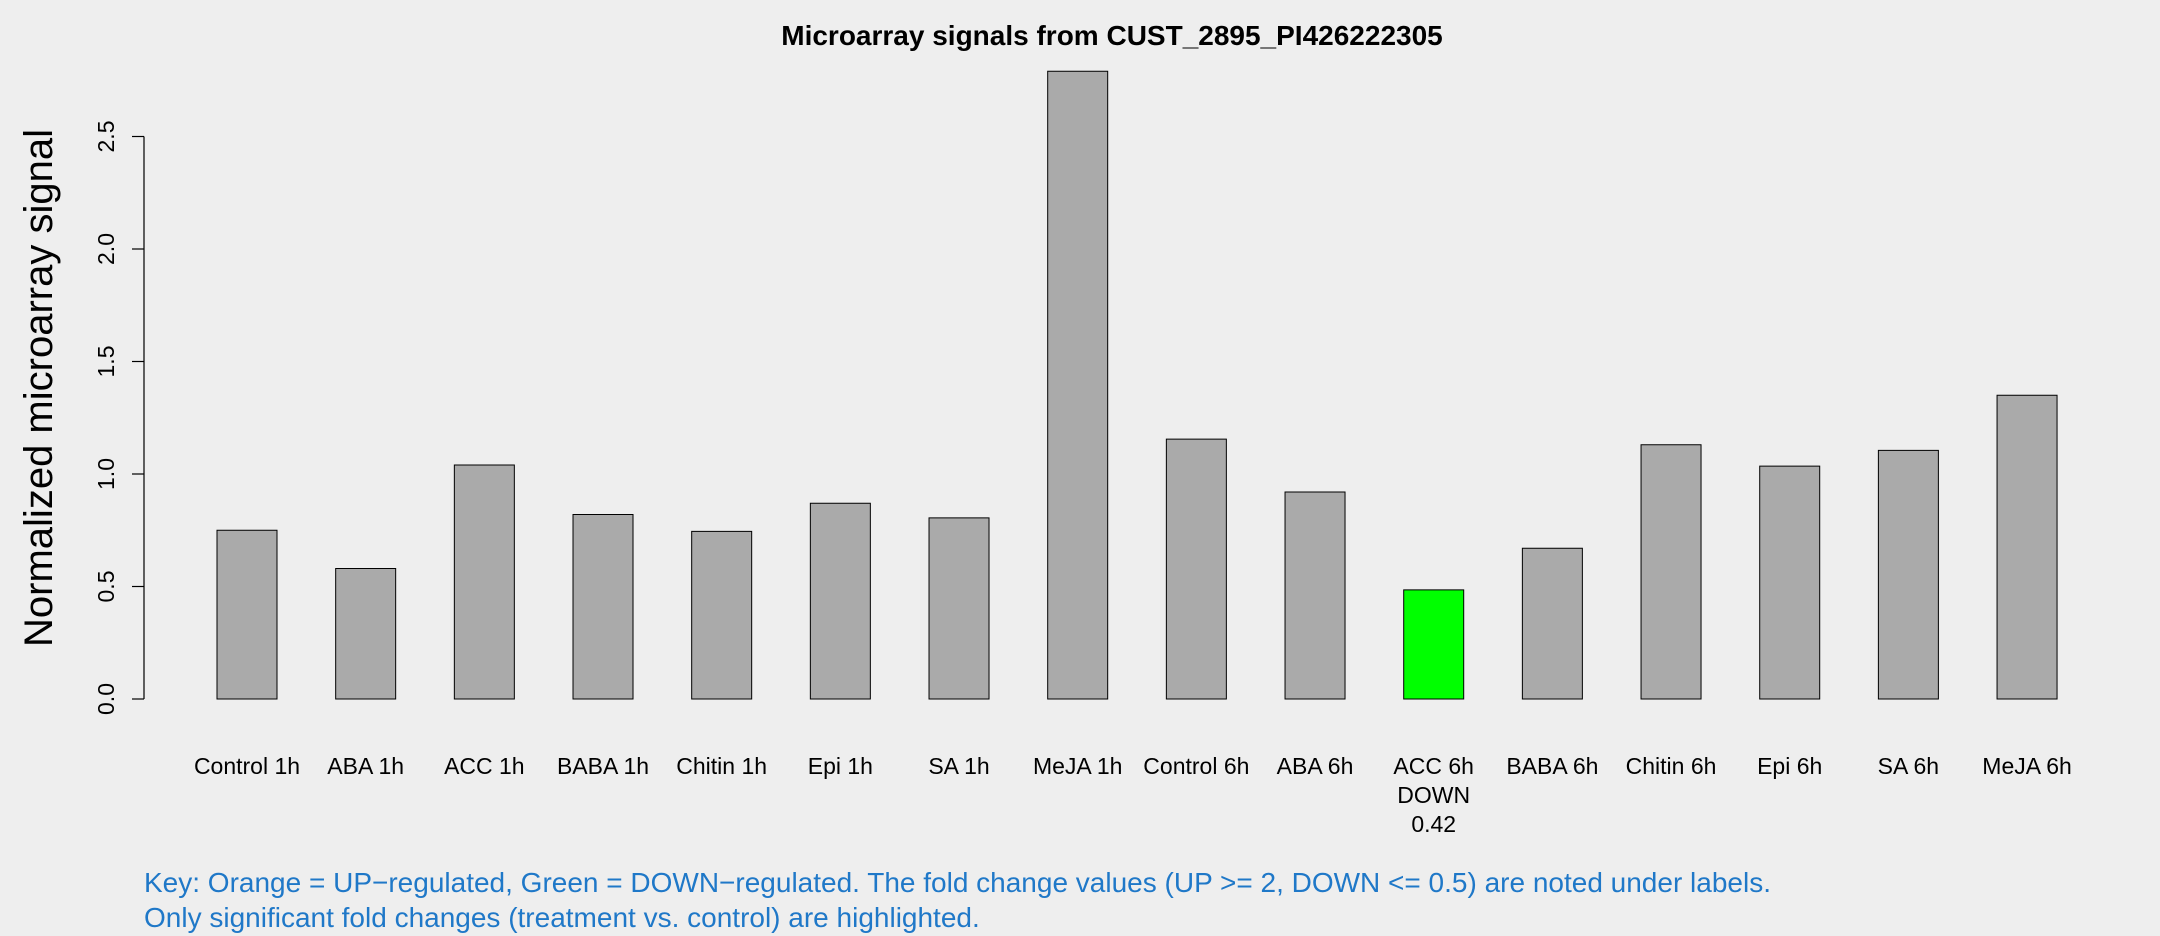  I want to click on x-tick-label: Chitin 6h, so click(1671, 766).